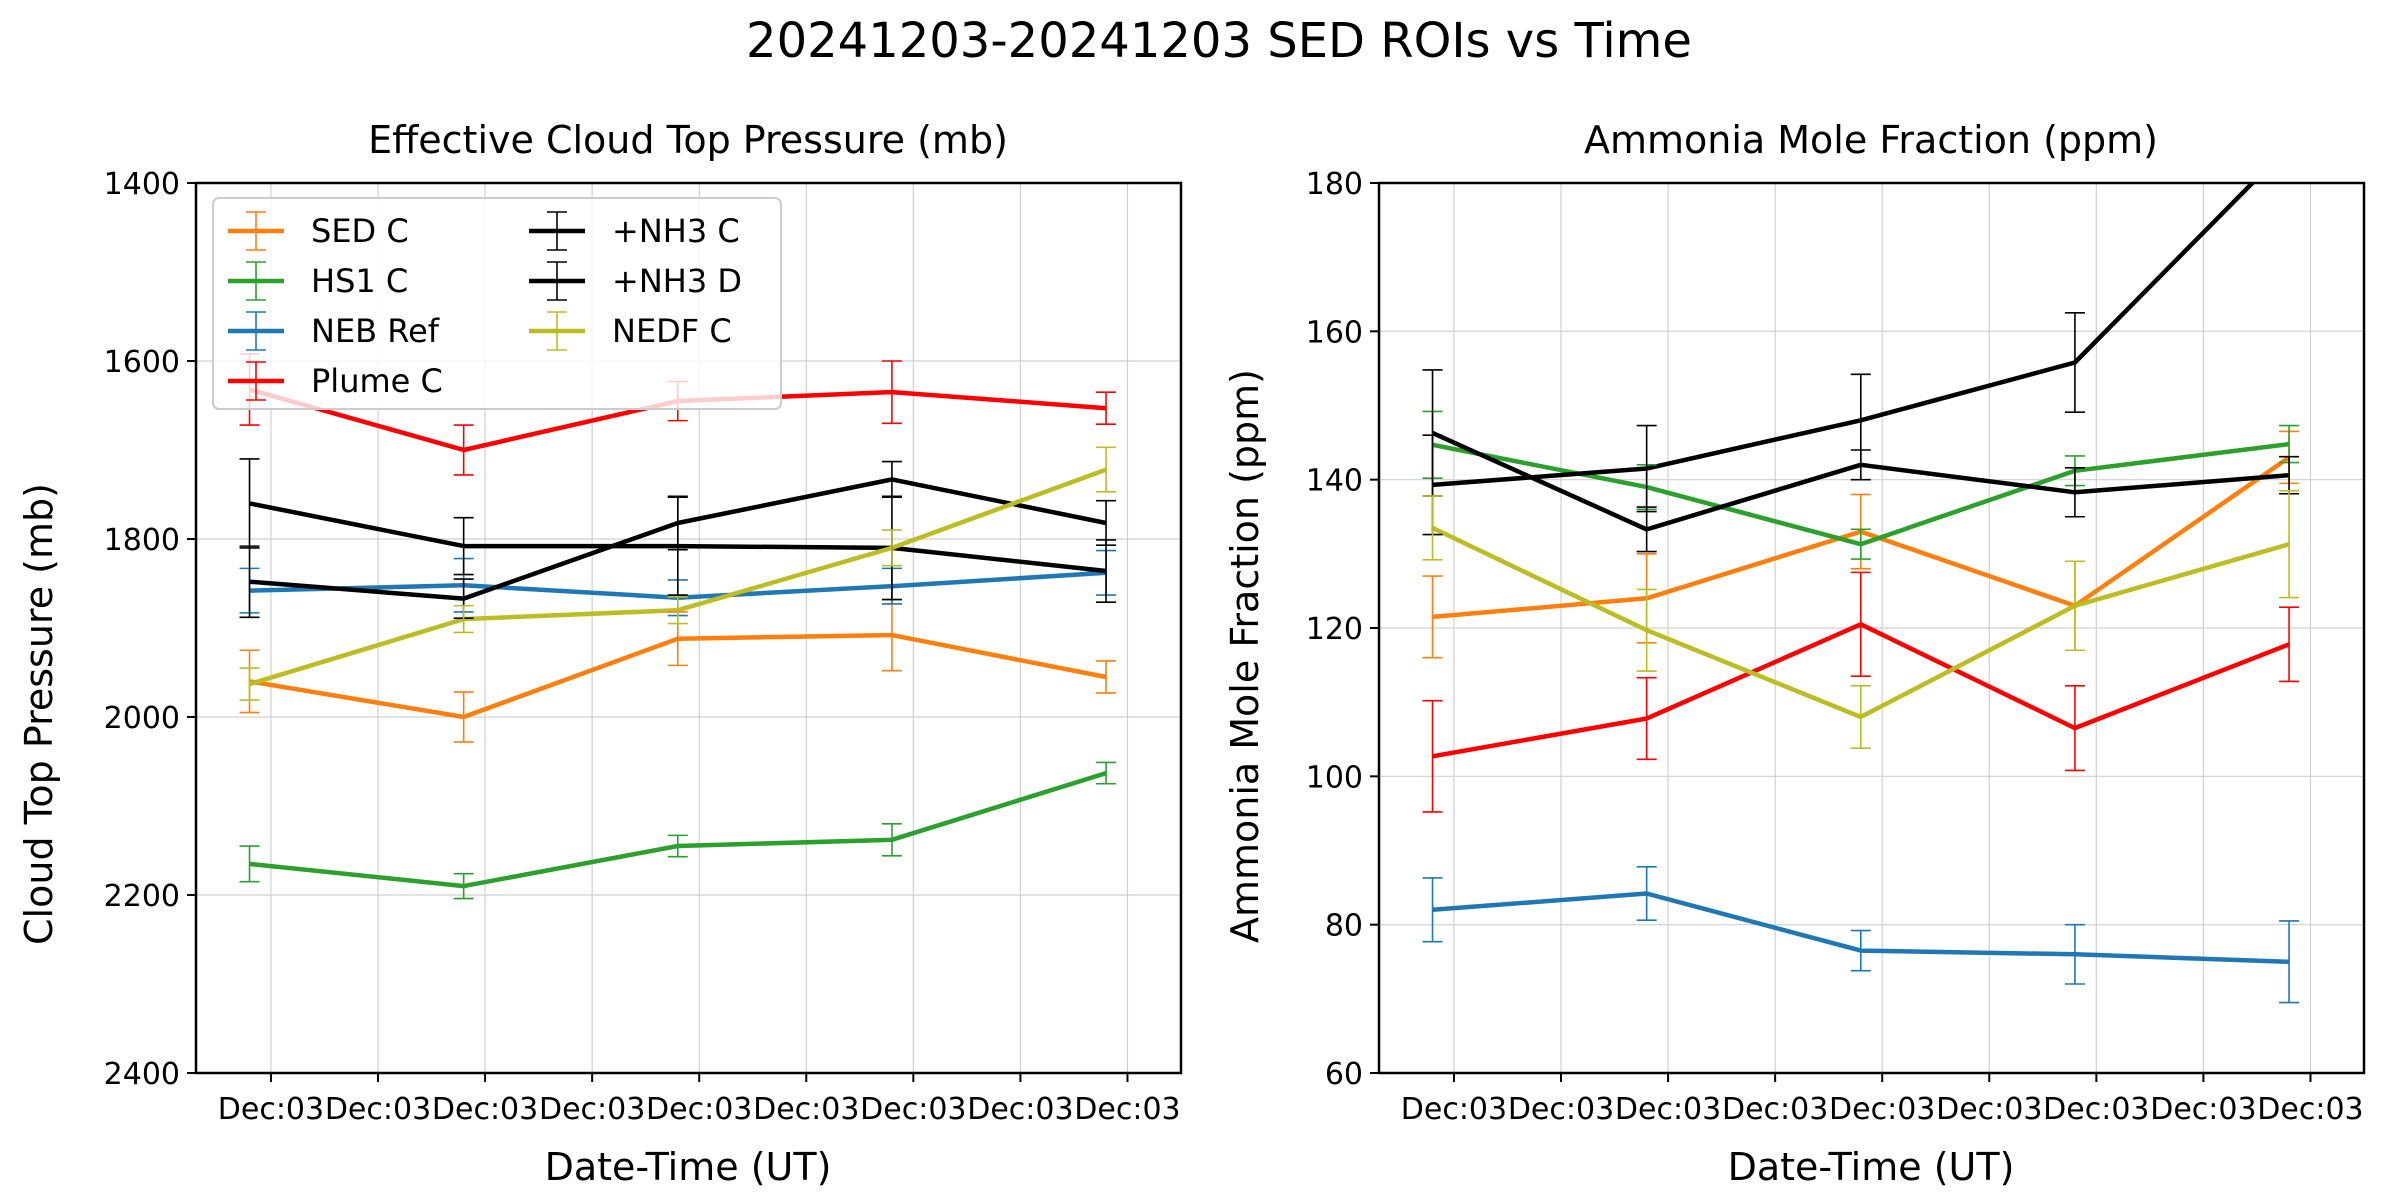 This screenshot has height=1200, width=2400. Describe the element at coordinates (688, 140) in the screenshot. I see `panel-title: Effective Cloud Top Pressure (mb)` at that location.